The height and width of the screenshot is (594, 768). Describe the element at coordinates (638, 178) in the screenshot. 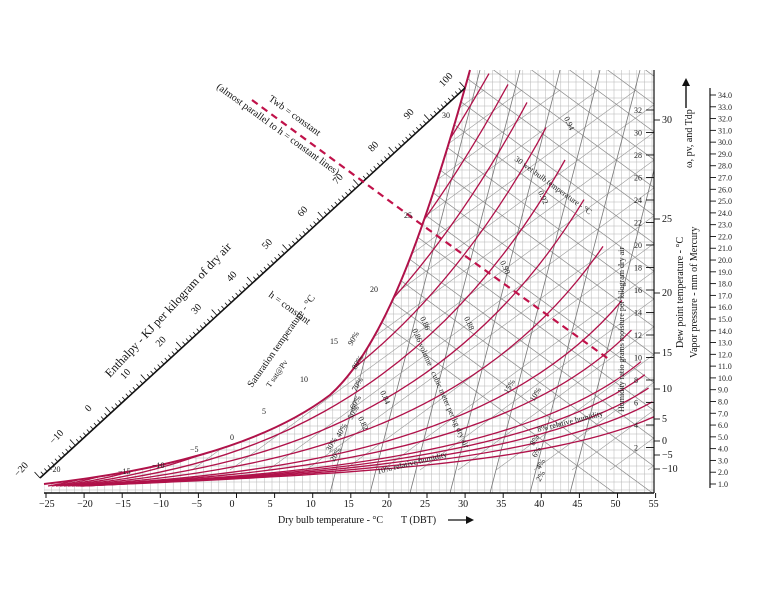

I see `humidity-ratio-tick-label: 26` at that location.